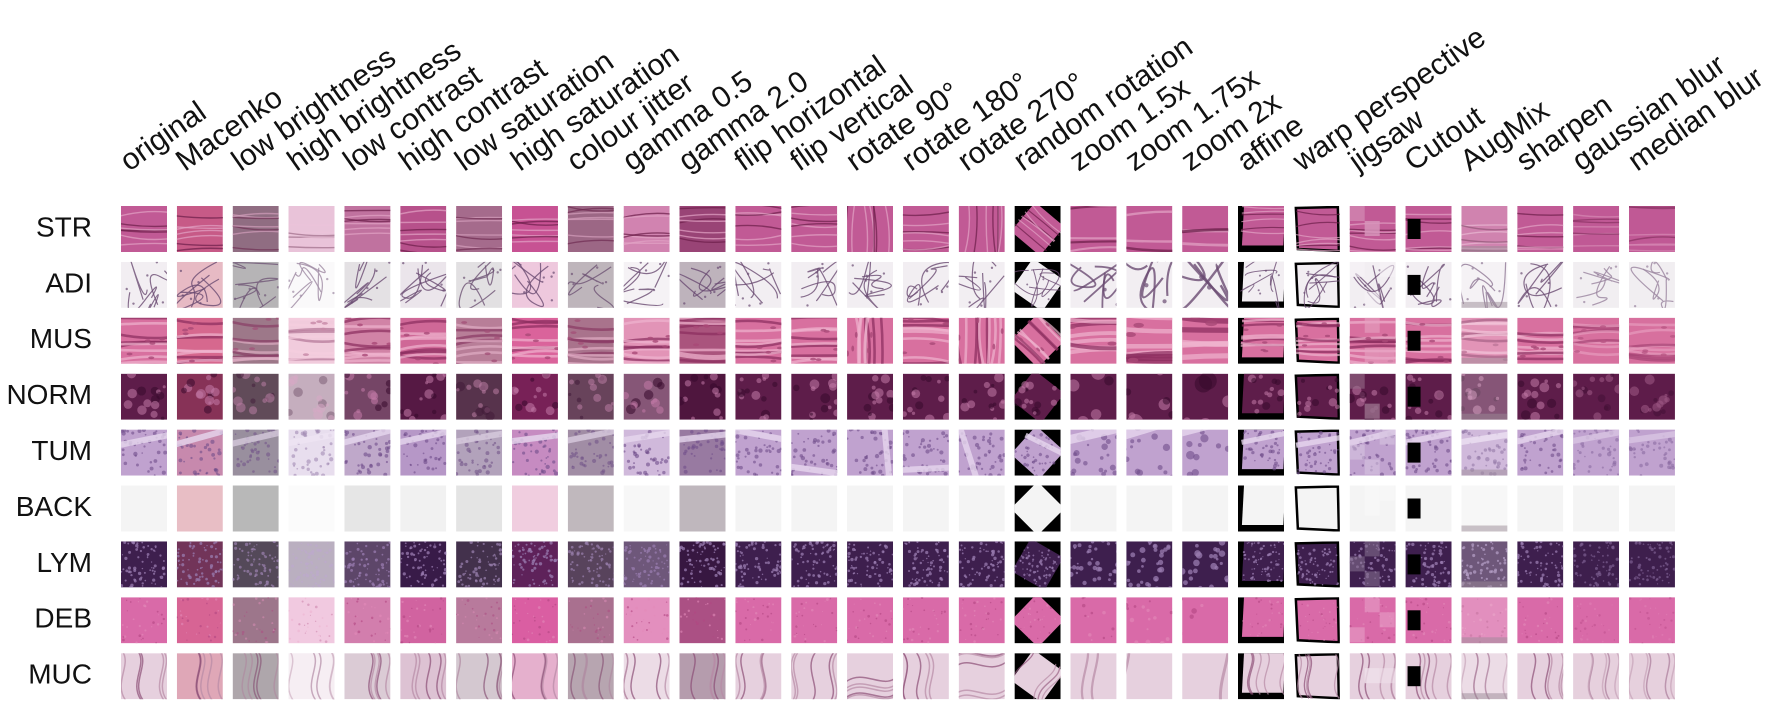 This screenshot has width=1783, height=728. What do you see at coordinates (479, 279) in the screenshot?
I see `tile-adi-low-saturation` at bounding box center [479, 279].